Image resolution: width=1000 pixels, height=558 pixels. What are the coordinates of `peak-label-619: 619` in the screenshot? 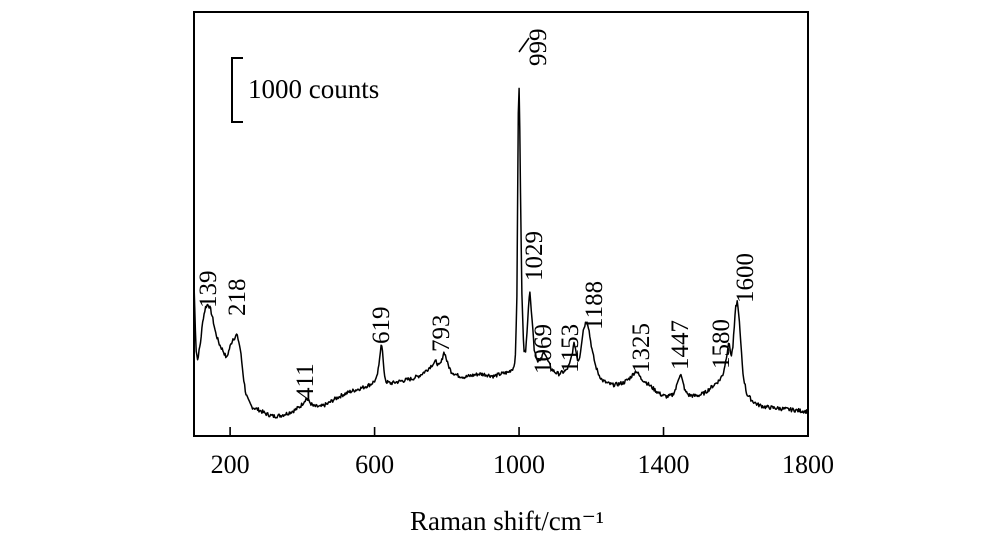 It's located at (381, 326).